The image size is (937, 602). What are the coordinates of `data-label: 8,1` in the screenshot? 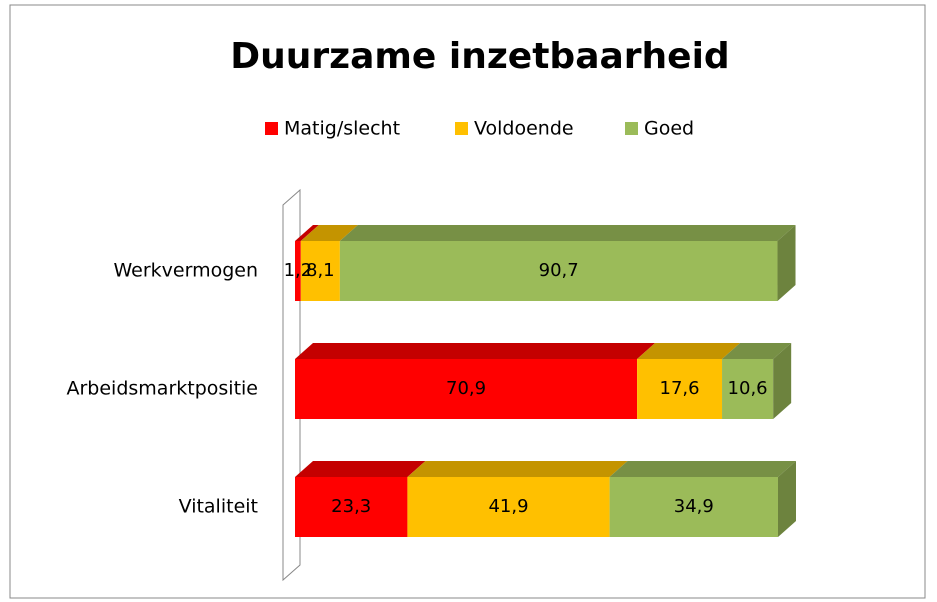 It's located at (320, 270).